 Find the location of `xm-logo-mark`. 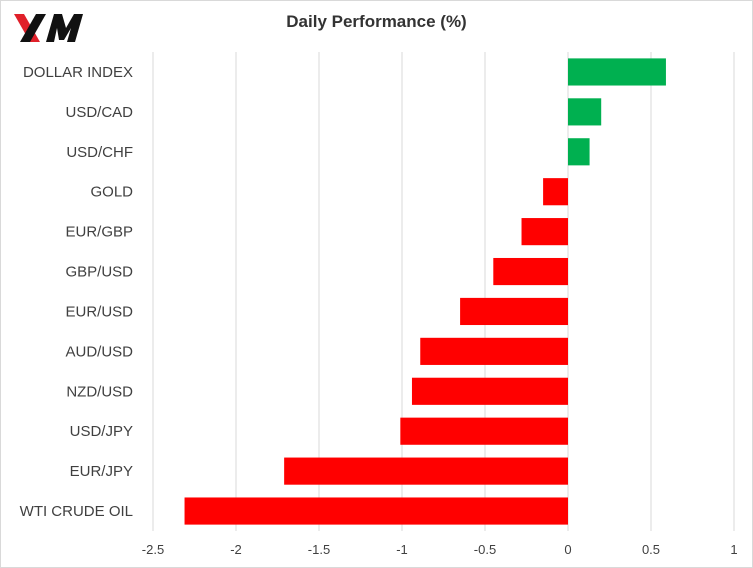

xm-logo-mark is located at coordinates (48, 28).